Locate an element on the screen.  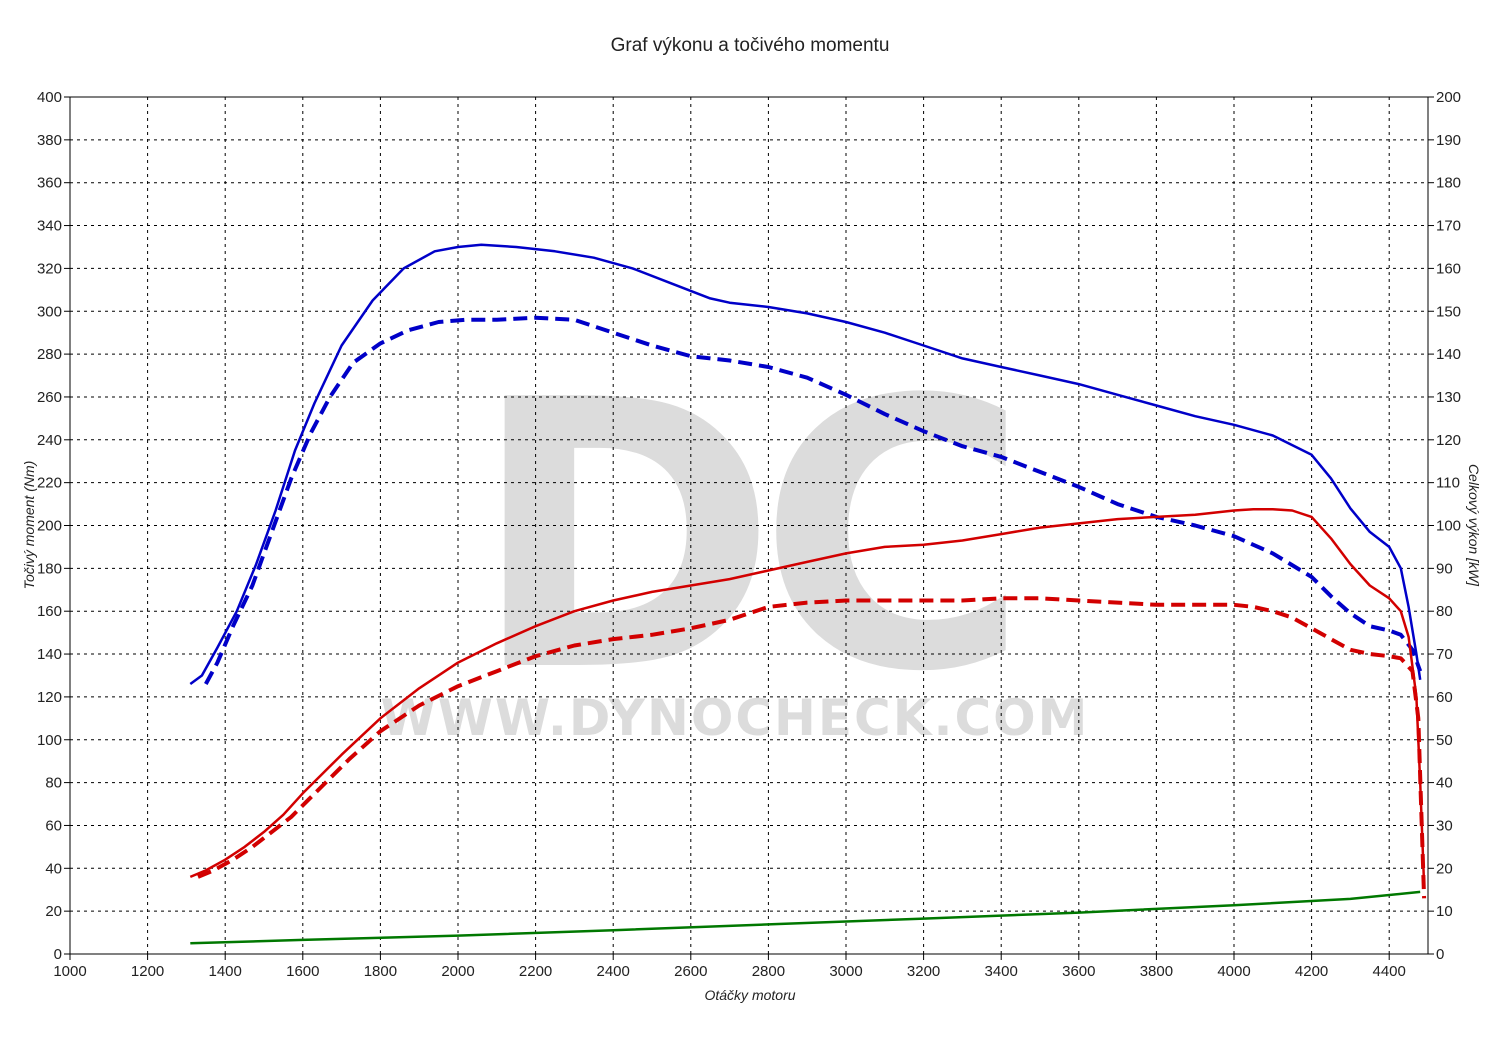
y-left-tick-label: 200 is located at coordinates (49, 526).